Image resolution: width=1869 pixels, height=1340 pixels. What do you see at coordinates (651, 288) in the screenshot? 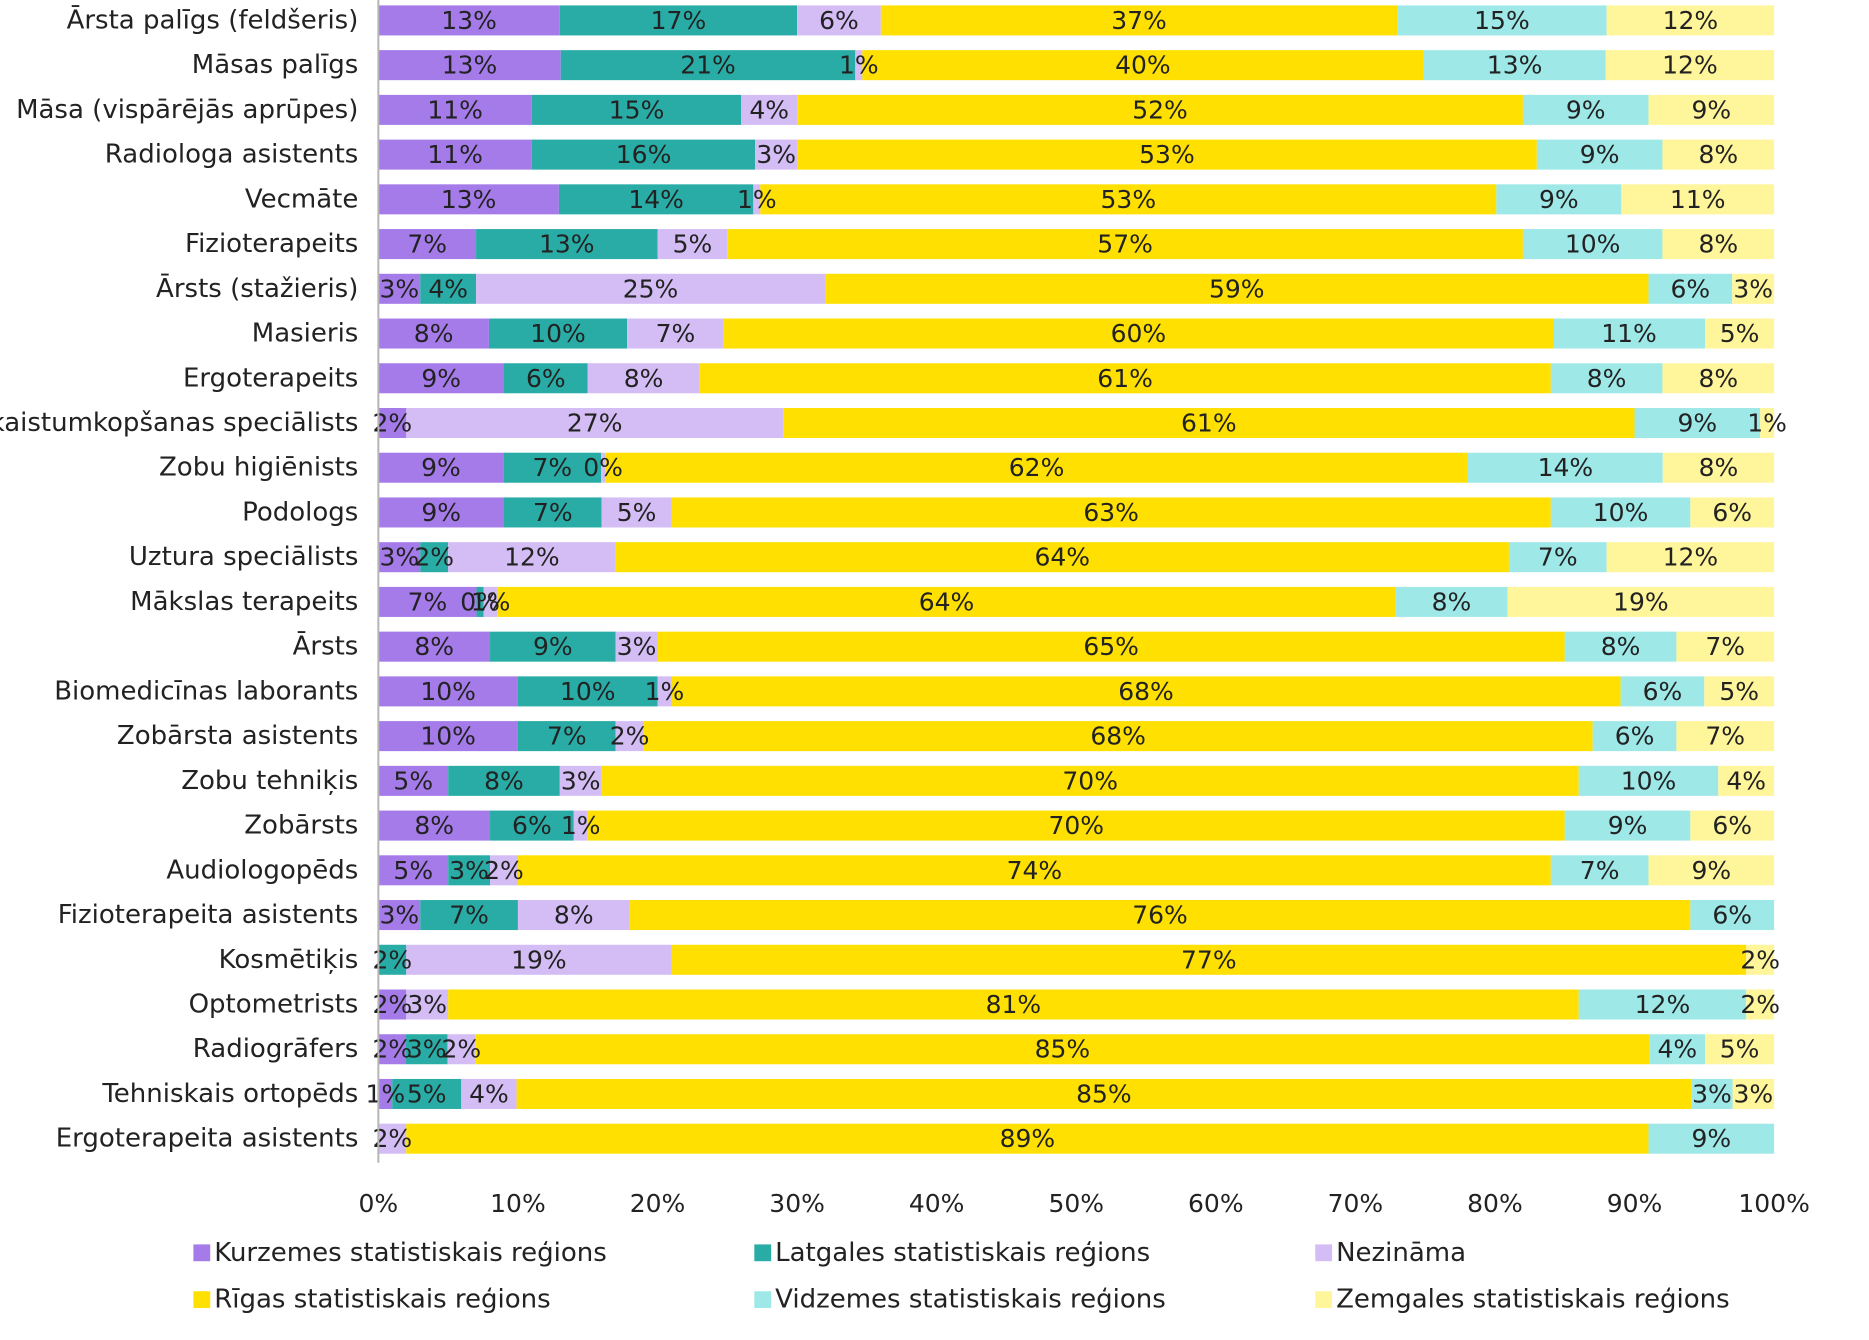
I see `data-label: 25%` at bounding box center [651, 288].